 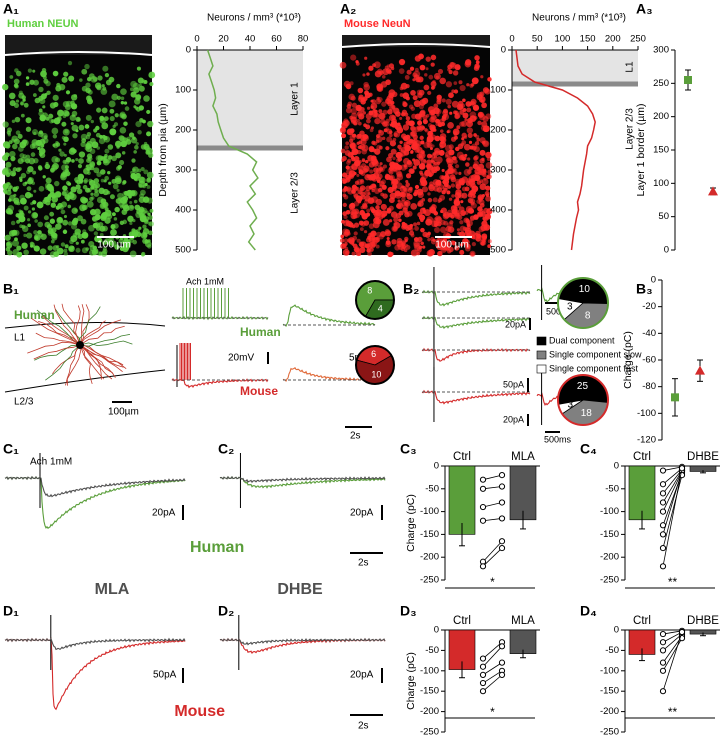 I want to click on slice-label: 3, so click(x=570, y=306).